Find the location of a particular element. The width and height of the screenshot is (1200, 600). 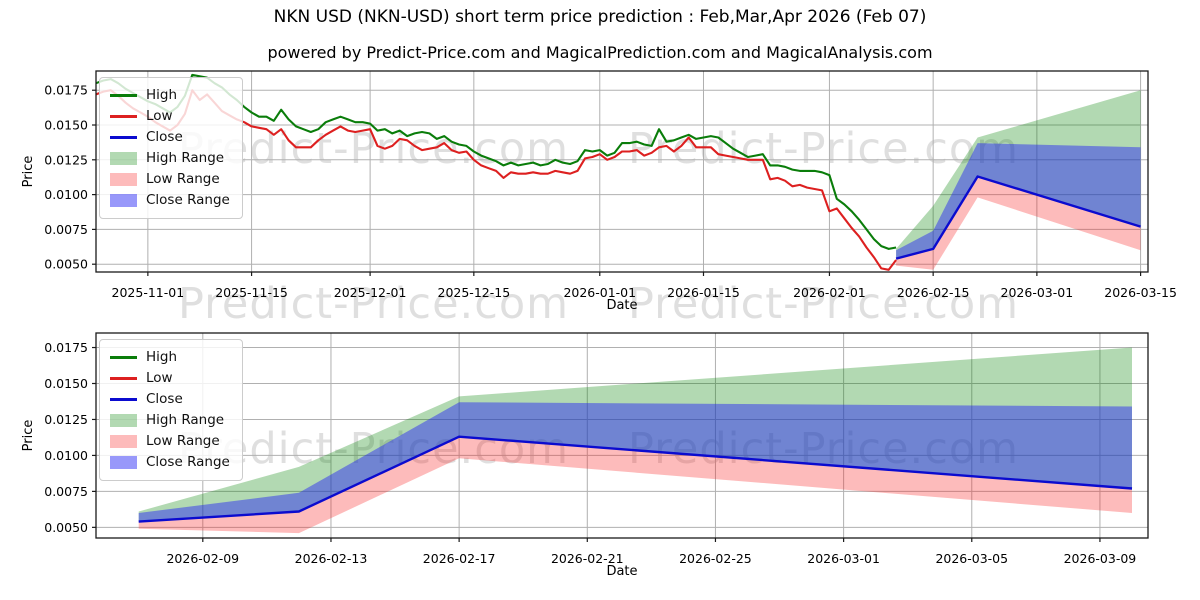

svg-text: 2026-02-13 is located at coordinates (331, 558).